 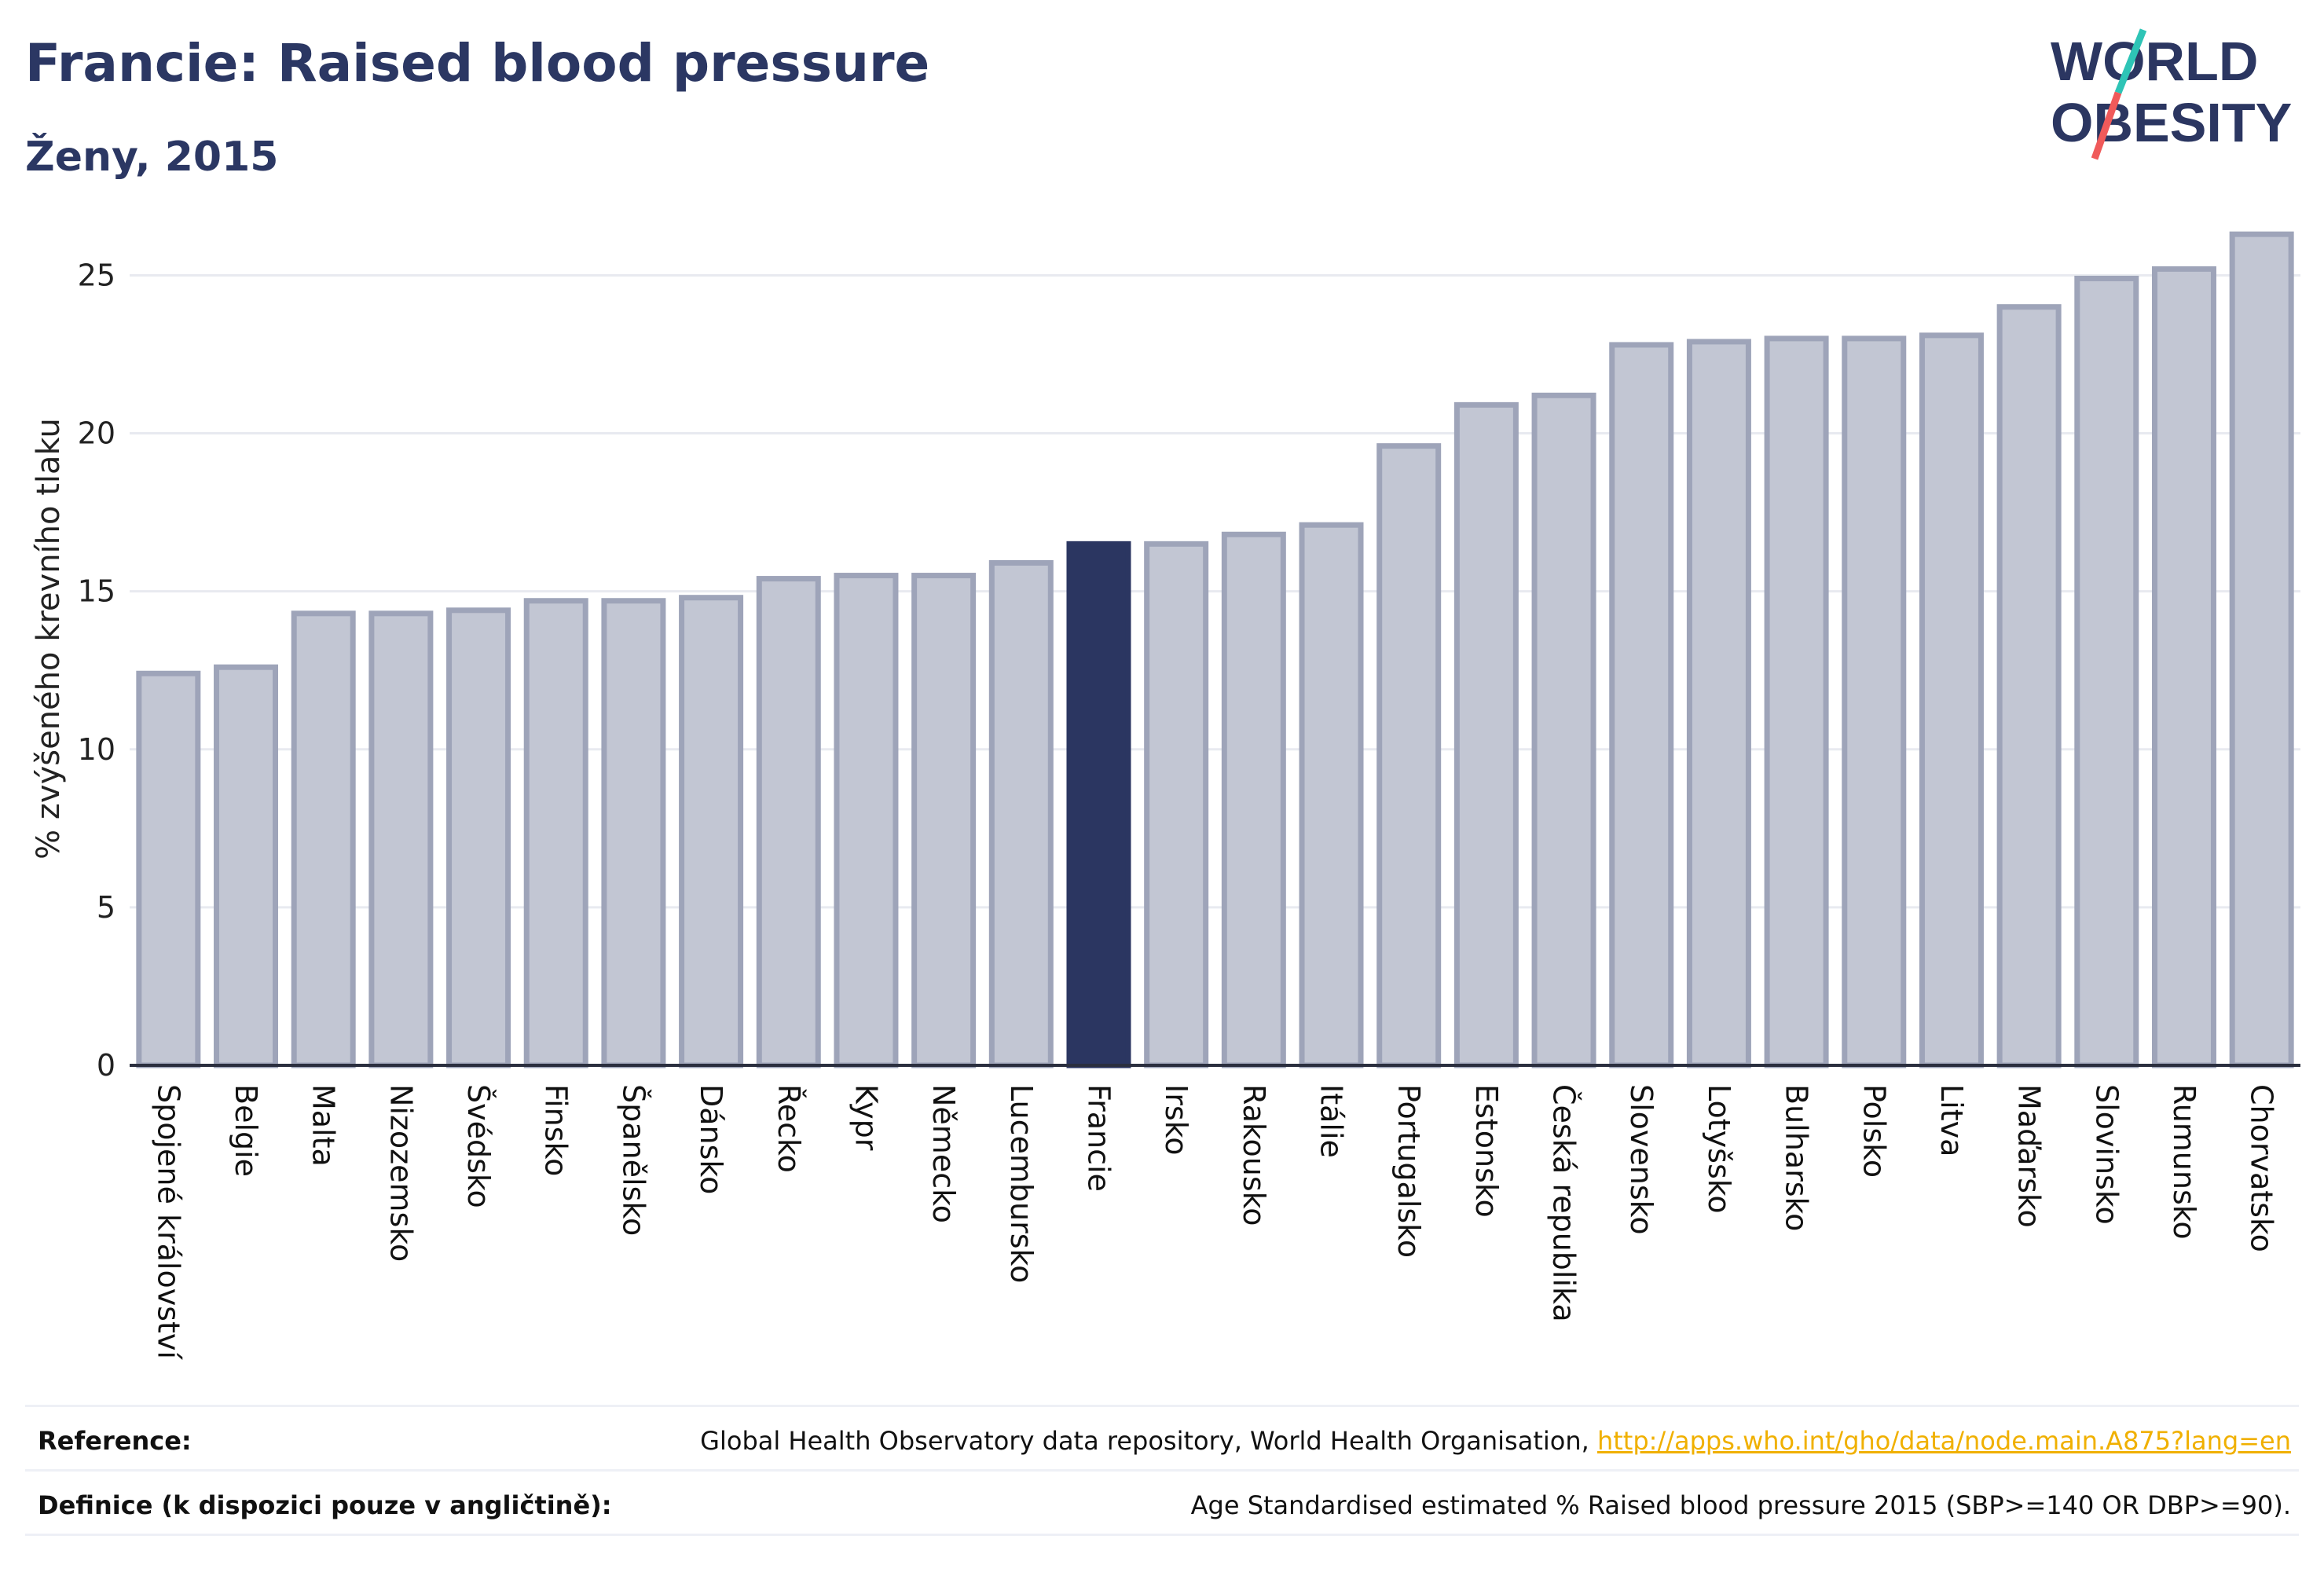 What do you see at coordinates (1719, 1149) in the screenshot?
I see `x-tick-label: Lotyšsko` at bounding box center [1719, 1149].